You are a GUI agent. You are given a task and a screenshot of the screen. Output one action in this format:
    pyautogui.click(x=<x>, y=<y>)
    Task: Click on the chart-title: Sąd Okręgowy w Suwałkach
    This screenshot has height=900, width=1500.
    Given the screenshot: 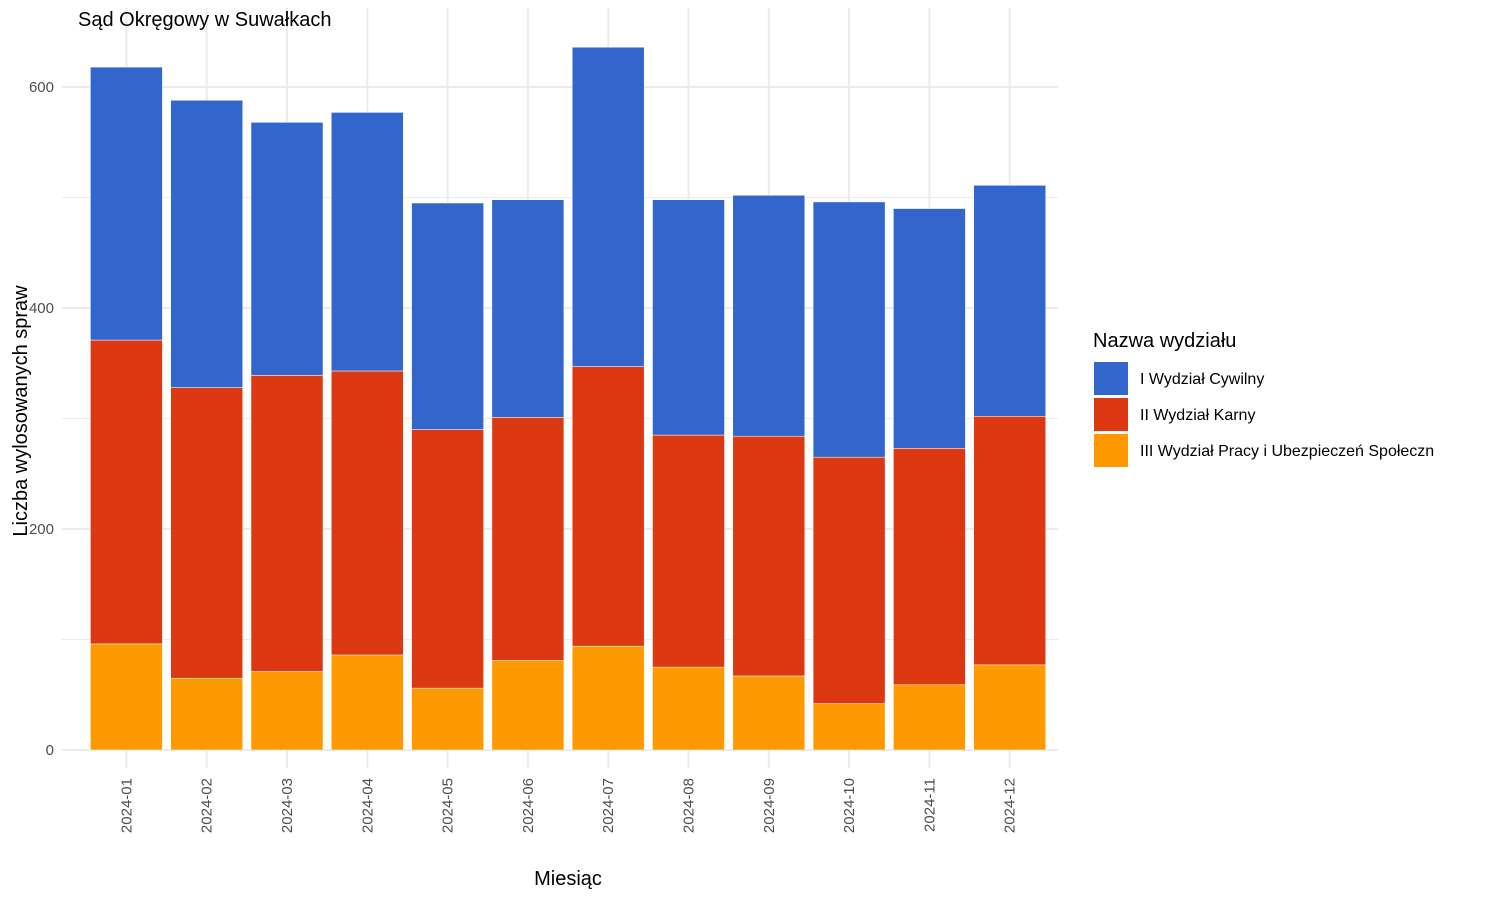 What is the action you would take?
    pyautogui.click(x=204, y=20)
    